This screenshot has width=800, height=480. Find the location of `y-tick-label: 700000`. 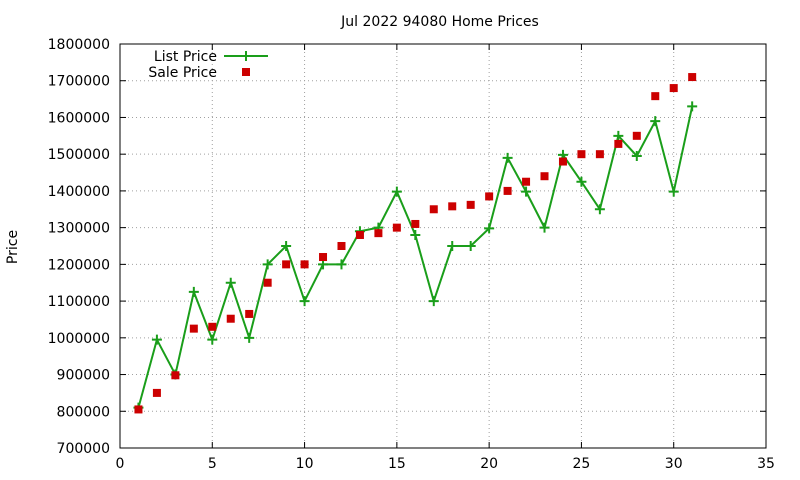

y-tick-label: 700000 is located at coordinates (83, 449).